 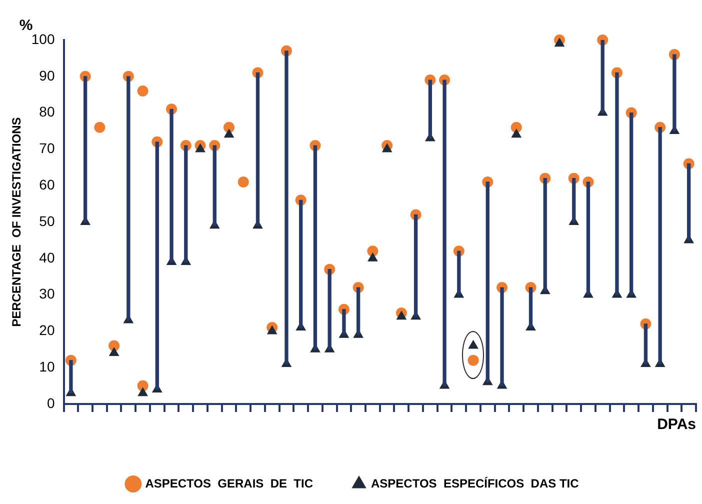 What do you see at coordinates (47, 148) in the screenshot?
I see `y-tick-label: 70` at bounding box center [47, 148].